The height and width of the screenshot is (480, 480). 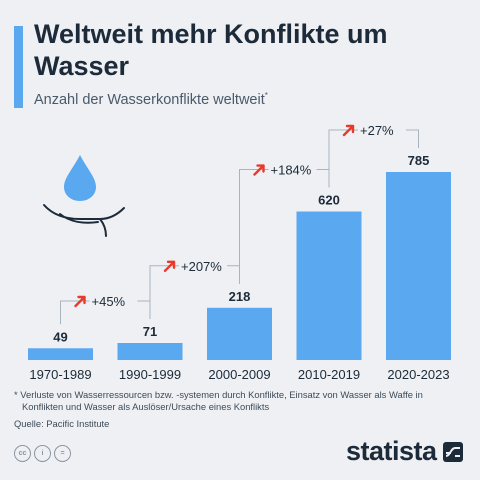 I want to click on license-icons: cc i =, so click(x=42, y=453).